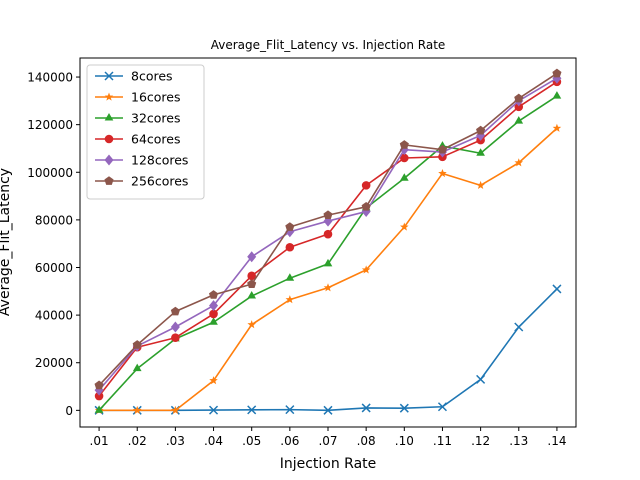 This screenshot has width=640, height=480. I want to click on legend-item-256cores: 256cores, so click(141, 181).